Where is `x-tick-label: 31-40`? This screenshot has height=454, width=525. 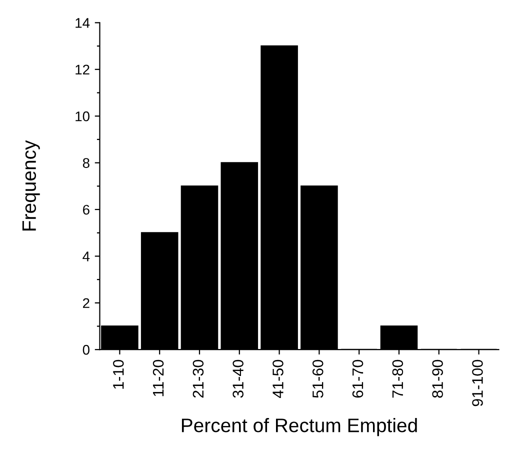 x-tick-label: 31-40 is located at coordinates (238, 379).